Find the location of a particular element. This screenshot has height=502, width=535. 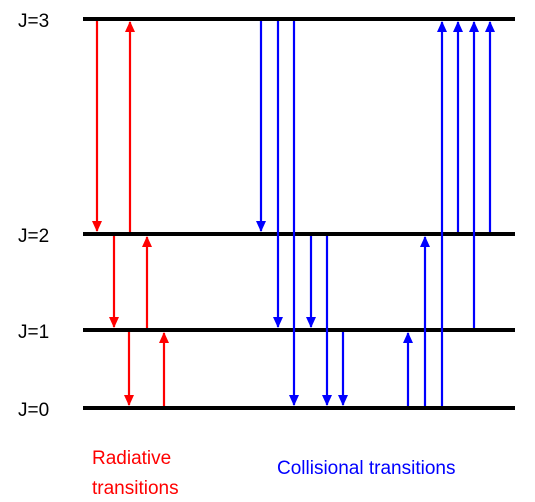

collisional-caption: Collisional transitions is located at coordinates (366, 468).